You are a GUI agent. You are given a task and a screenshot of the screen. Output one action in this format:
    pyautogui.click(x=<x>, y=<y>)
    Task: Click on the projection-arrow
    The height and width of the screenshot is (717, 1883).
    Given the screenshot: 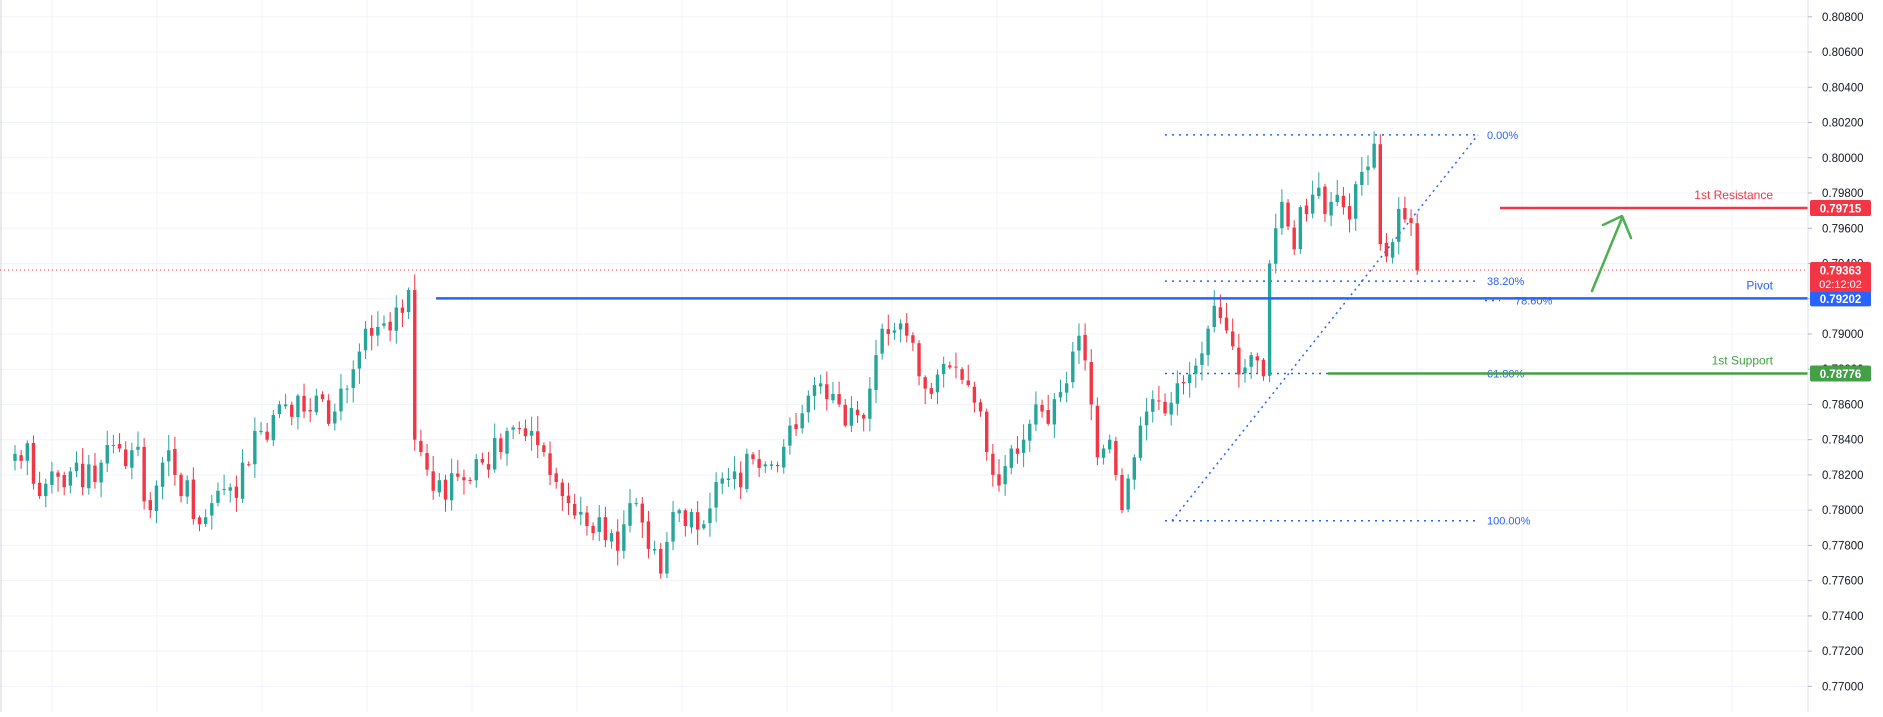 What is the action you would take?
    pyautogui.click(x=1611, y=253)
    